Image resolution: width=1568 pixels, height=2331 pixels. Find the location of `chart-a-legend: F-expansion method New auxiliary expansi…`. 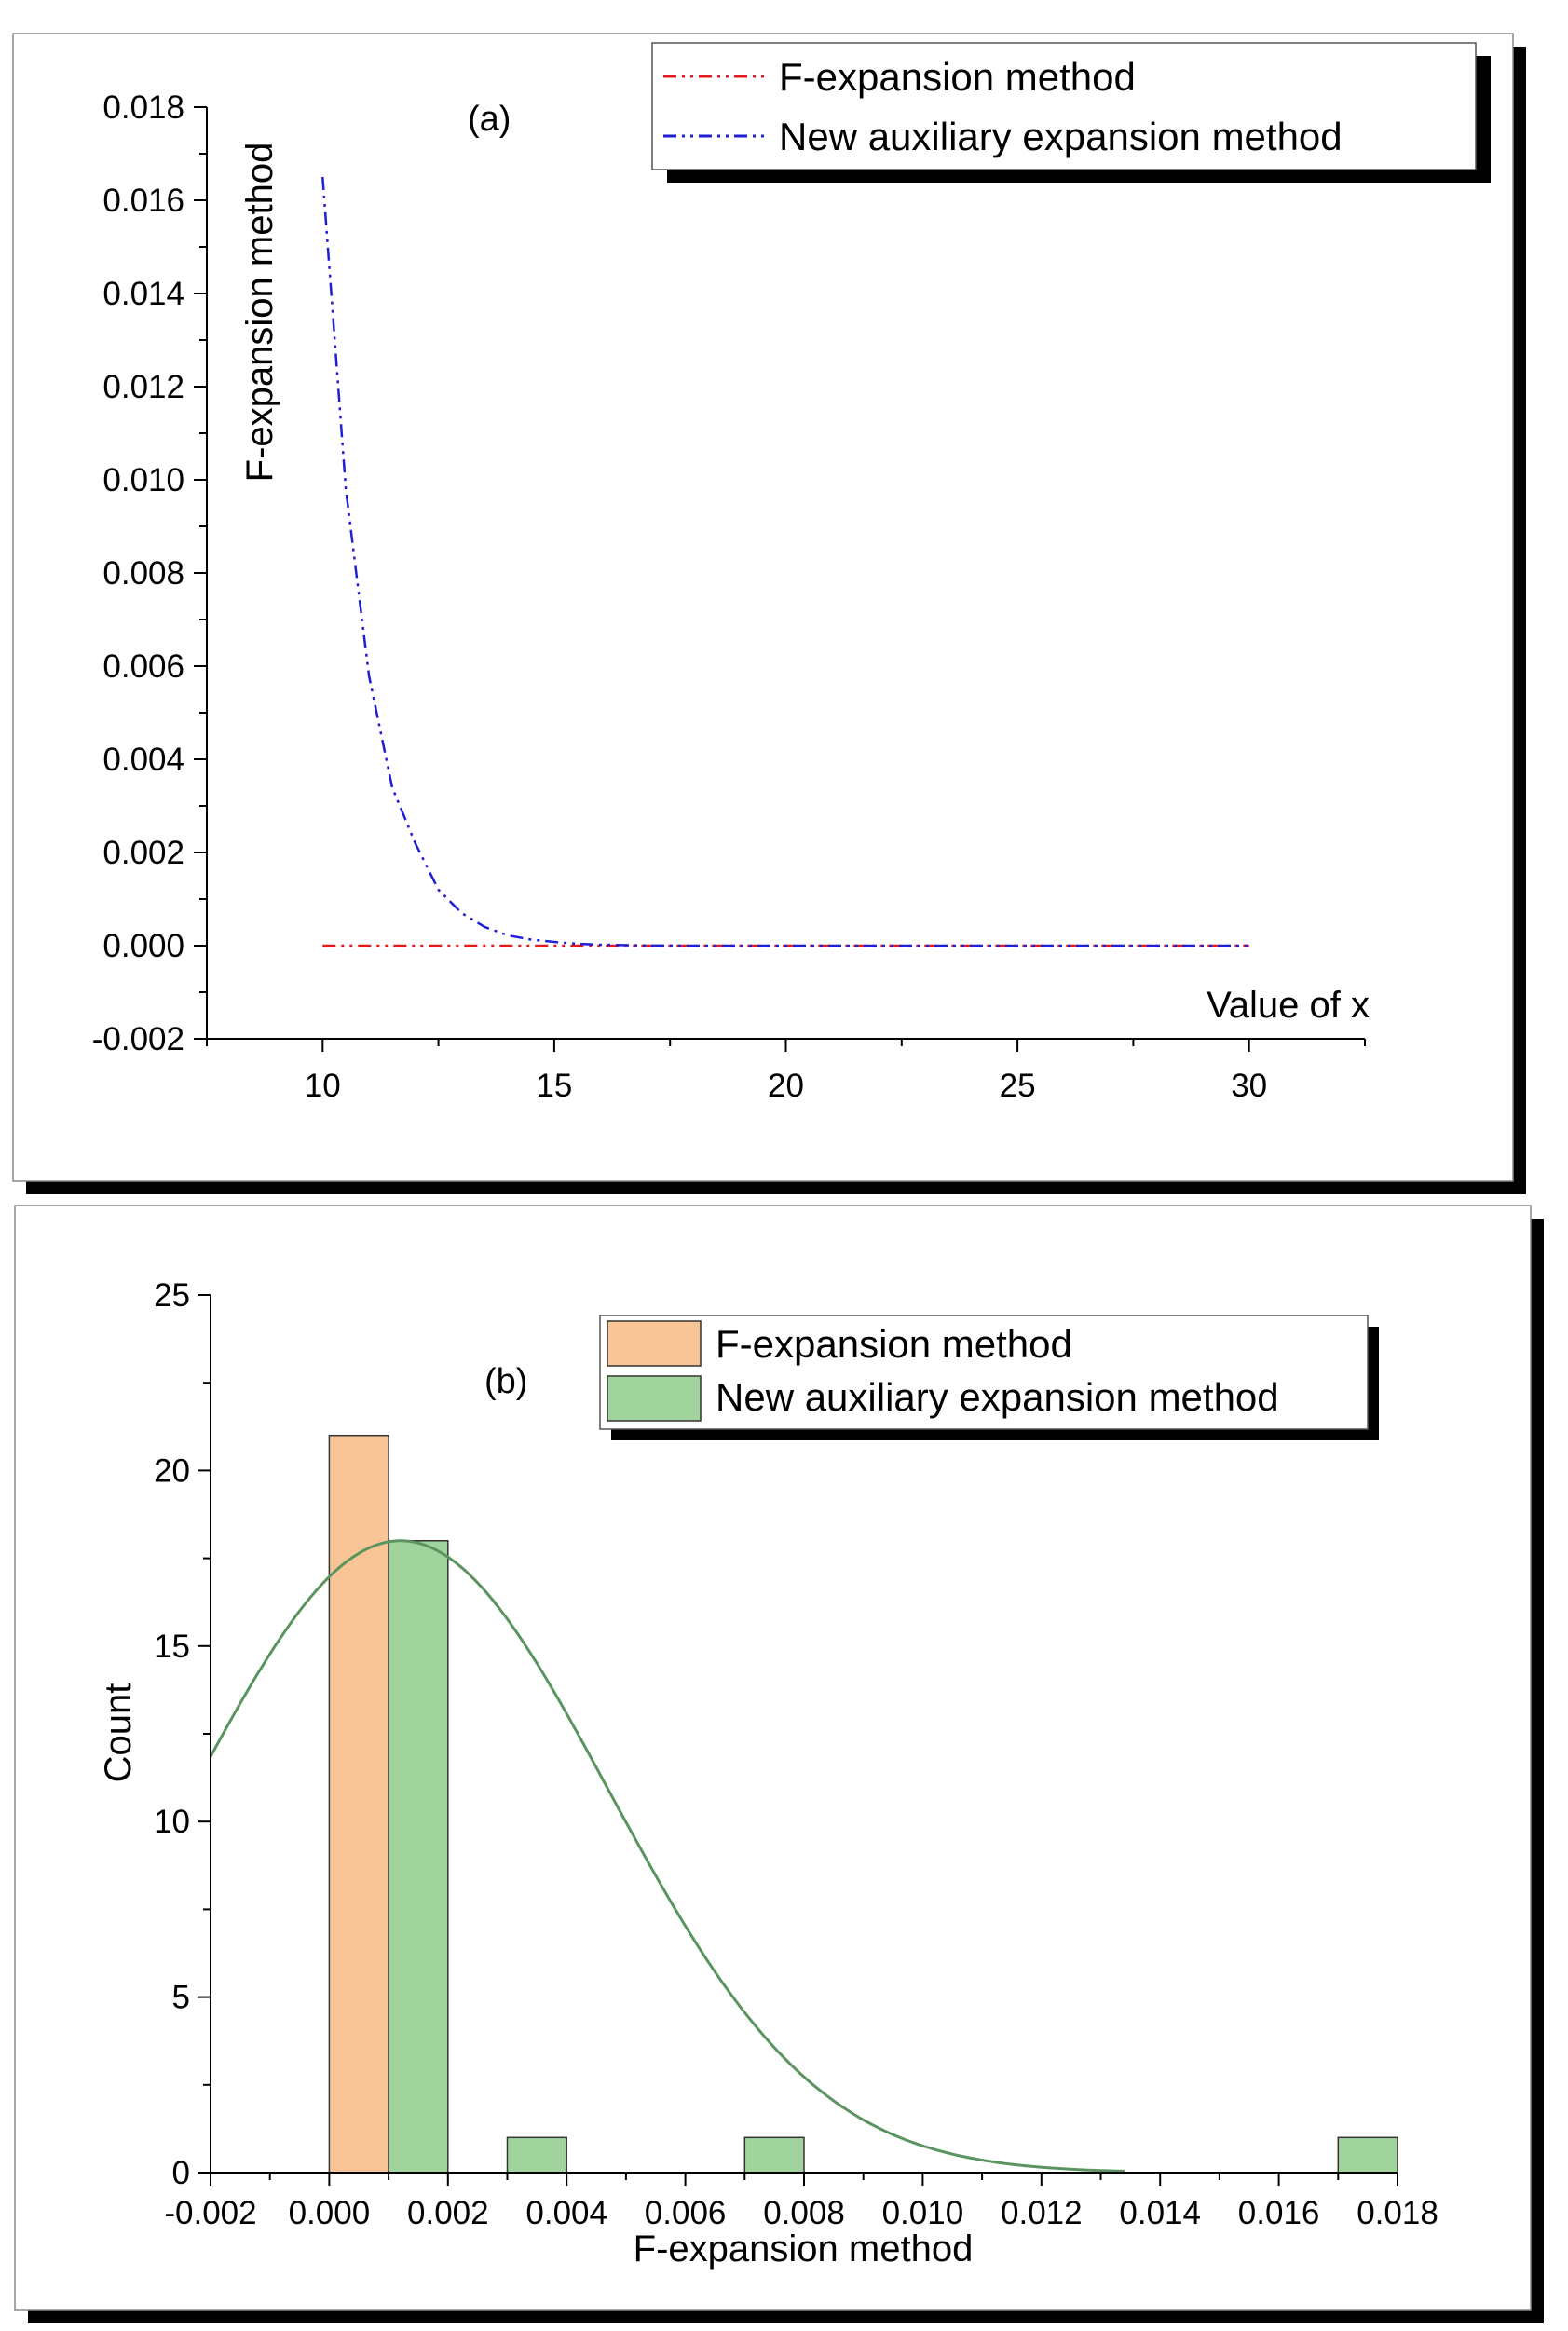

chart-a-legend: F-expansion method New auxiliary expansi… is located at coordinates (1071, 113).